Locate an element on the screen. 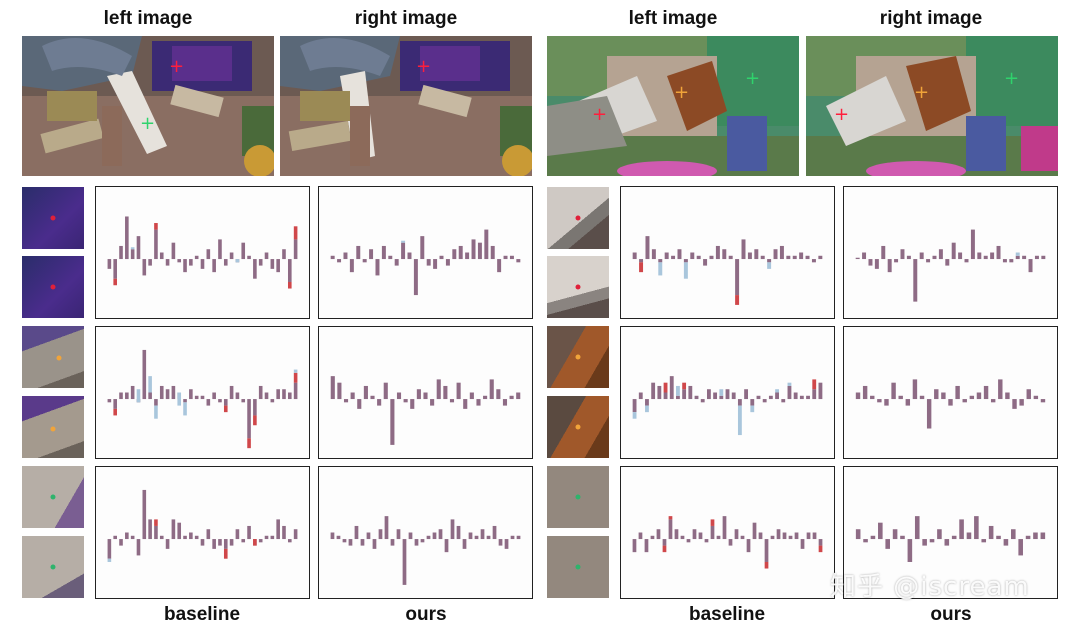 This screenshot has height=628, width=1080. header-left-image-1: left image is located at coordinates (148, 18).